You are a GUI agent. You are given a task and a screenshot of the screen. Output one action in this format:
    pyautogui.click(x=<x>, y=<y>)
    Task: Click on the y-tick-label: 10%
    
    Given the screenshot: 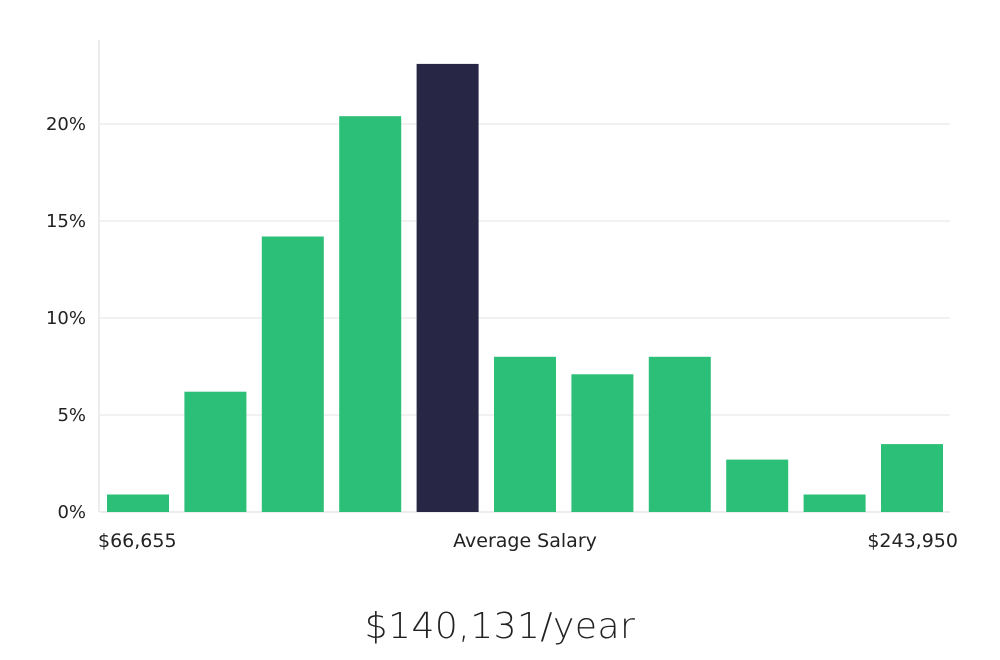 What is the action you would take?
    pyautogui.click(x=66, y=318)
    